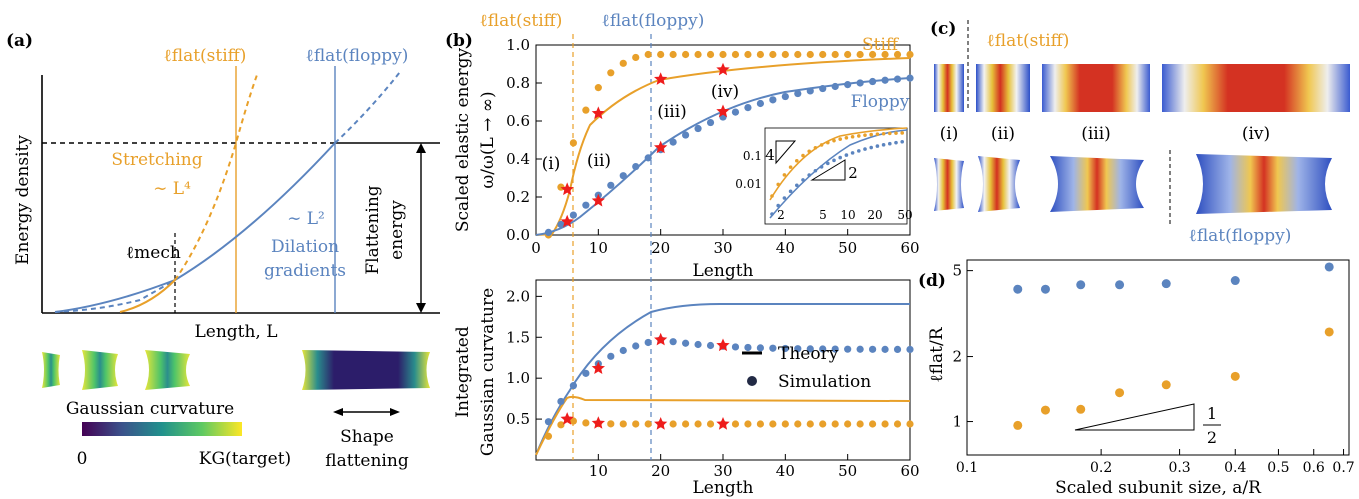 The width and height of the screenshot is (1359, 499). What do you see at coordinates (645, 145) in the screenshot?
I see `top-stars` at bounding box center [645, 145].